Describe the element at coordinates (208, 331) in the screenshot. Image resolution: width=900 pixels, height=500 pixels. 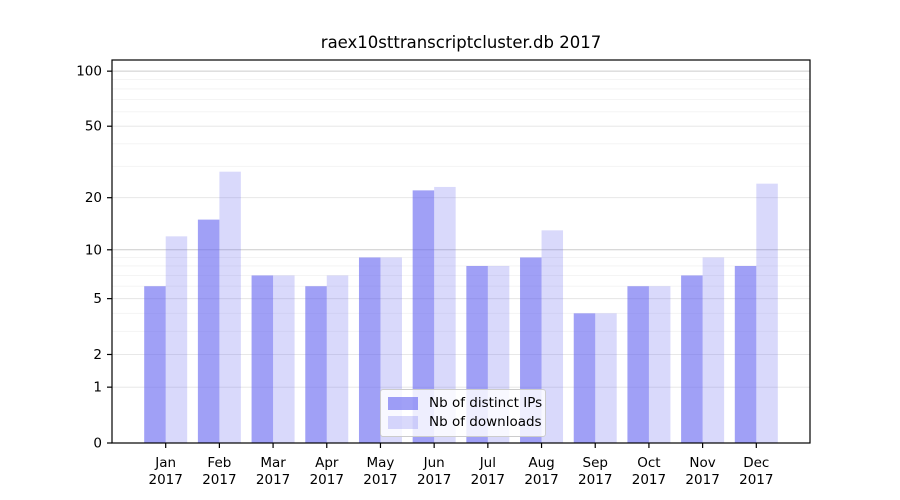
I see `bar-distinct-ips-feb` at that location.